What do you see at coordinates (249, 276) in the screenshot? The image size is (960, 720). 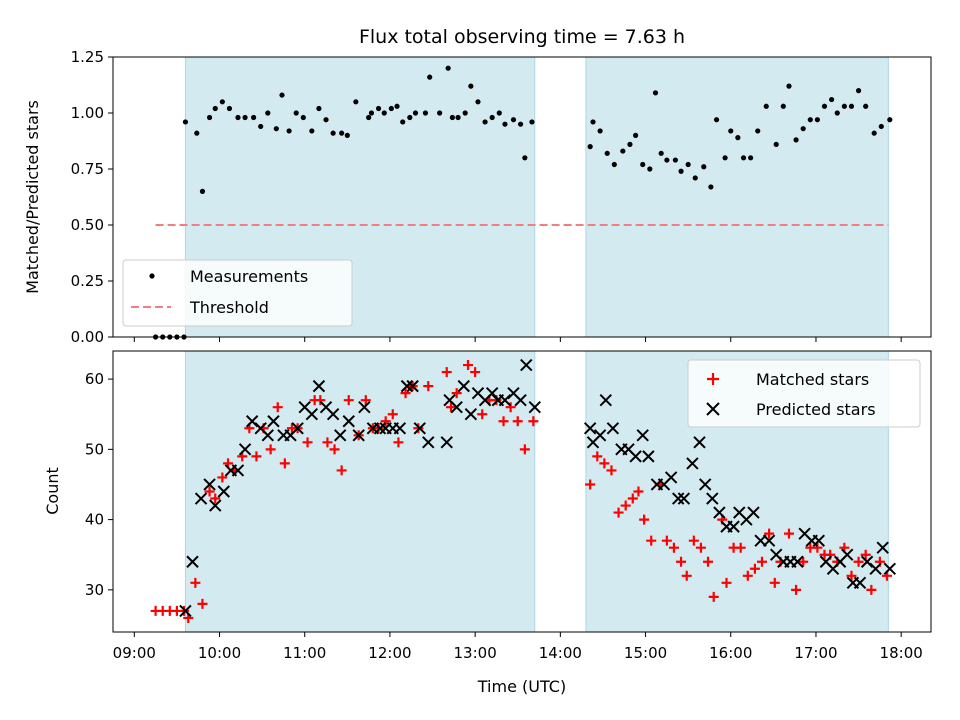 I see `measurements-legend-label: Measurements` at bounding box center [249, 276].